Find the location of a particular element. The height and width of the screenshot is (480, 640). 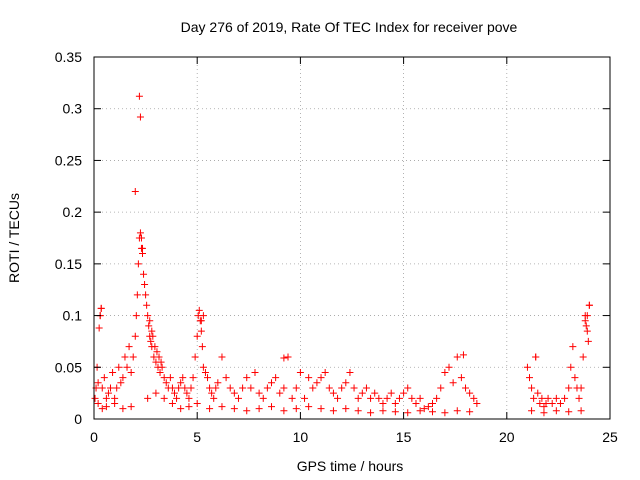

y-tick-label: 0 is located at coordinates (78, 419).